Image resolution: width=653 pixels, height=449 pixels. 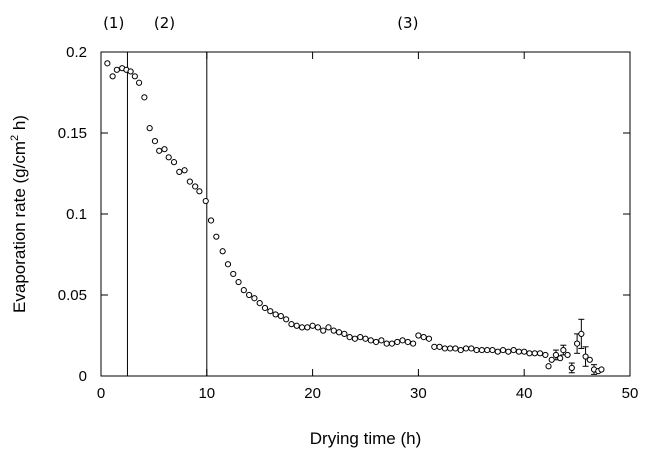 What do you see at coordinates (76, 214) in the screenshot?
I see `y-tick-label: 0.1` at bounding box center [76, 214].